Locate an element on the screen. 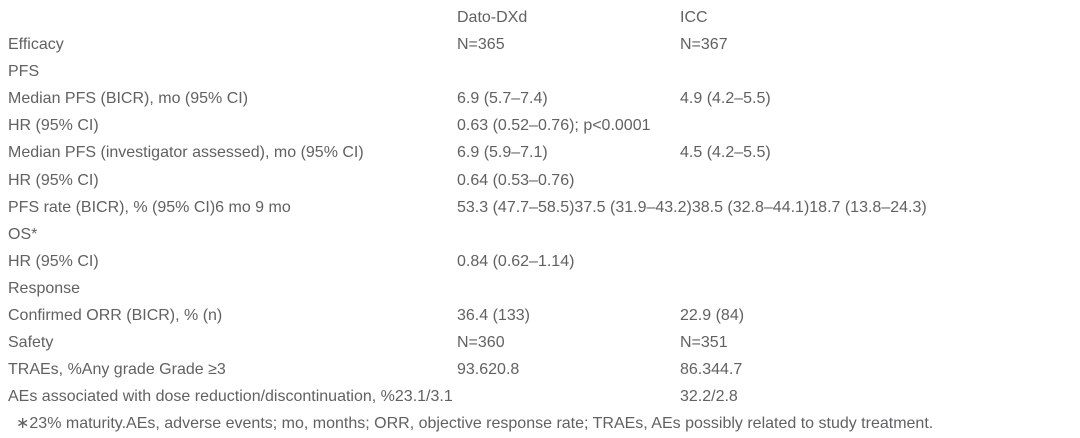  row-hr-bicr: HR (95% CI) 0.63 (0.52–0.76); p<0.0001 is located at coordinates (544, 125).